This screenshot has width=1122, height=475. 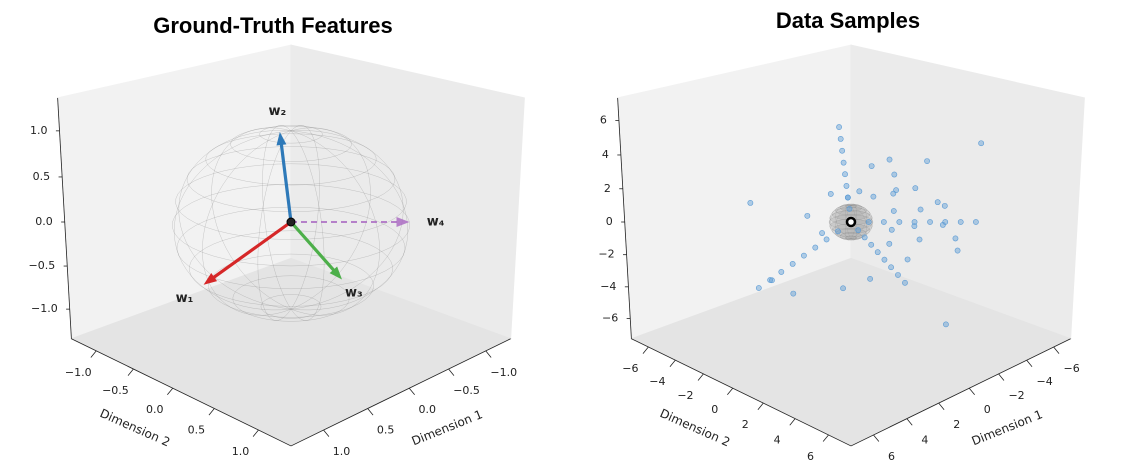 I want to click on tick-label: 6, so click(x=891, y=456).